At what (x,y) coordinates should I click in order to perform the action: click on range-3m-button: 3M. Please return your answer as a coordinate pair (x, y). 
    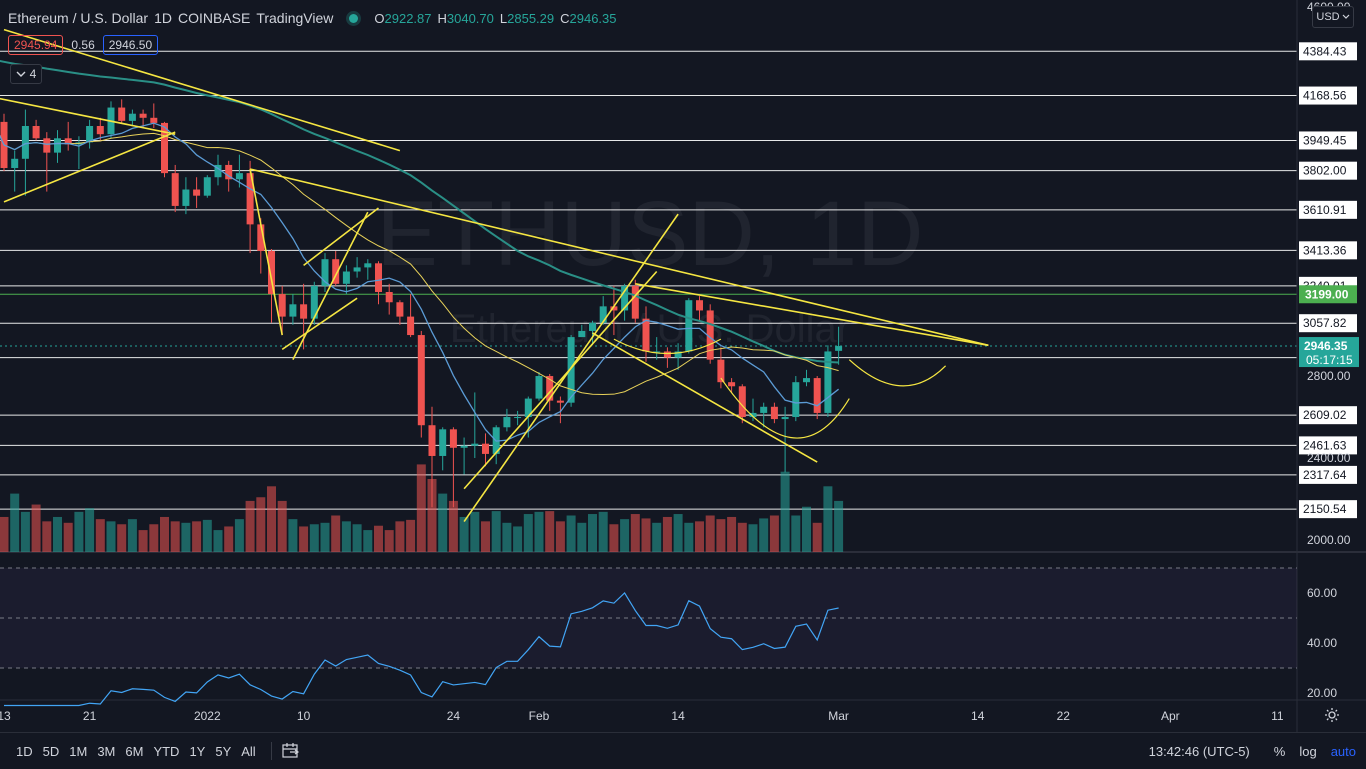
    Looking at the image, I should click on (106, 751).